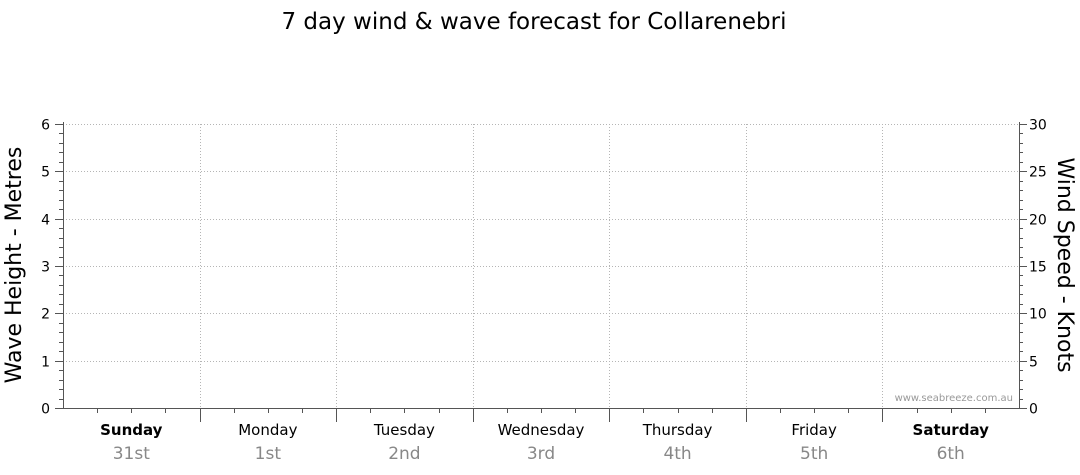 Image resolution: width=1080 pixels, height=475 pixels. Describe the element at coordinates (1038, 315) in the screenshot. I see `right-tick-label: 10` at that location.